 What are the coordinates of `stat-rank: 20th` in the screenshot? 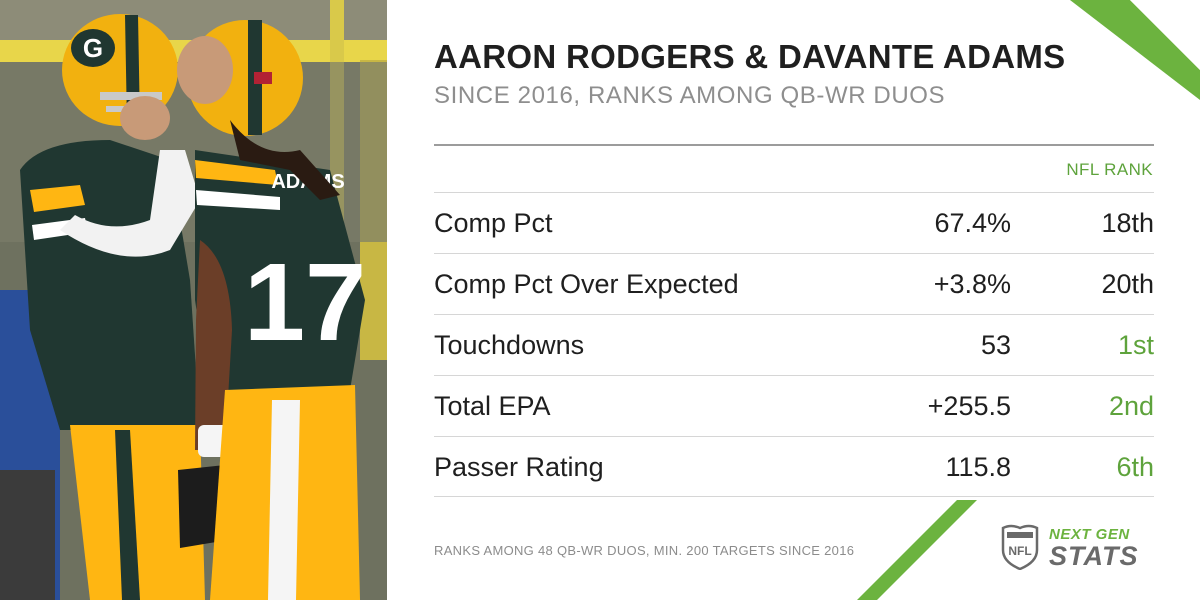 It's located at (1127, 284).